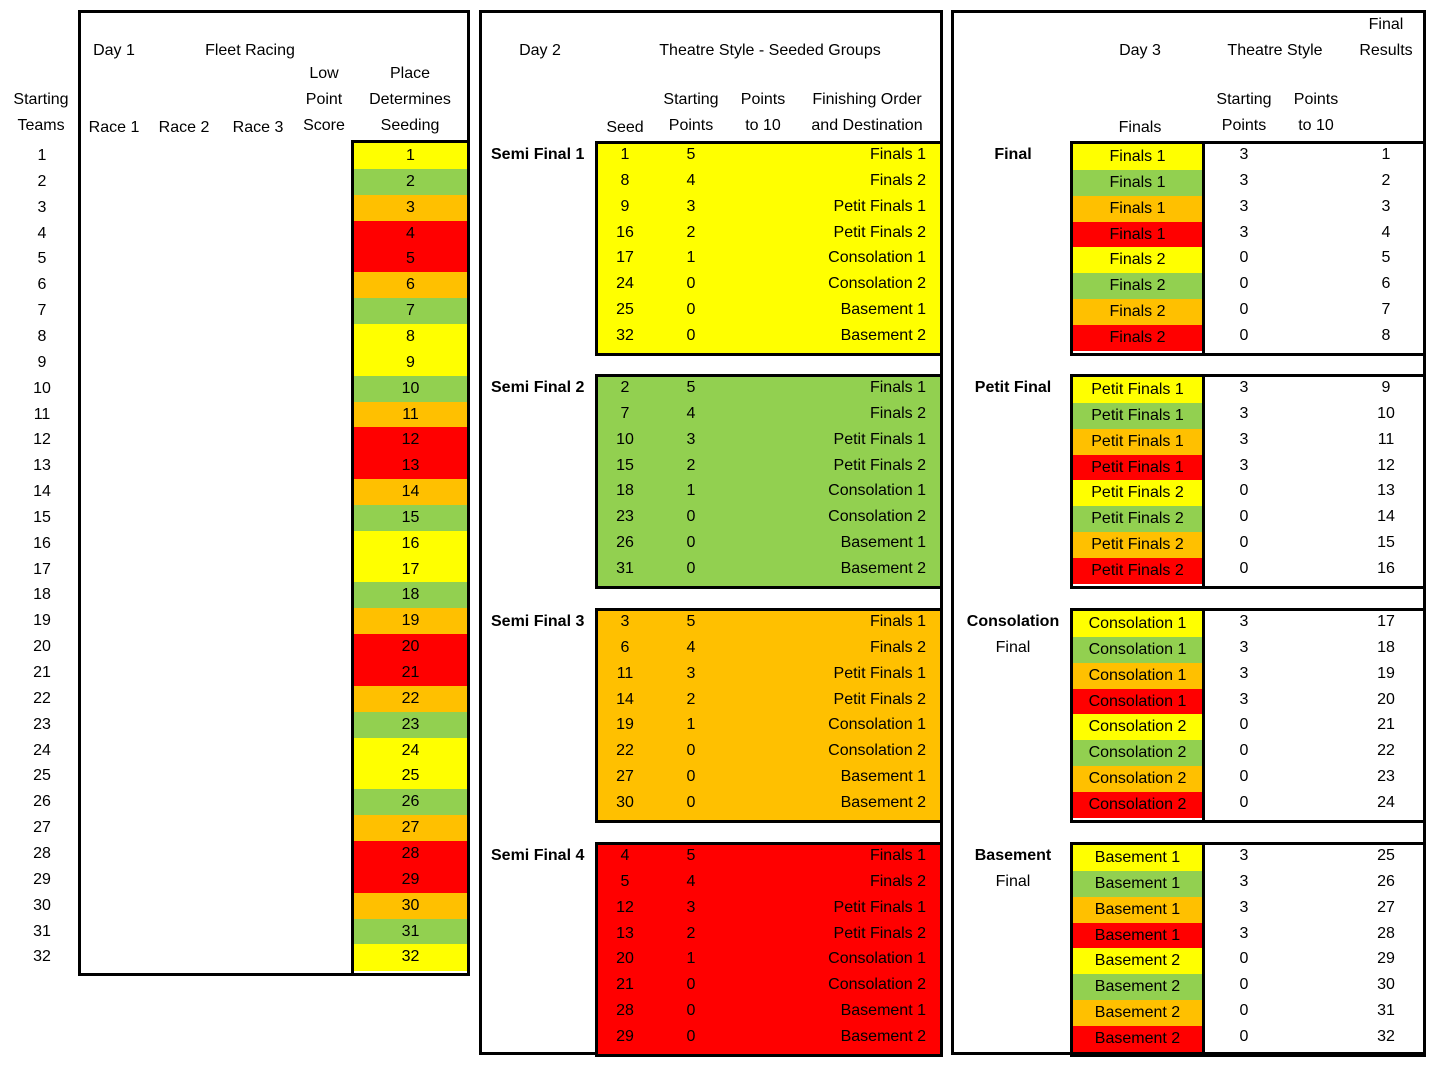  Describe the element at coordinates (42, 698) in the screenshot. I see `starting-team: 22` at that location.